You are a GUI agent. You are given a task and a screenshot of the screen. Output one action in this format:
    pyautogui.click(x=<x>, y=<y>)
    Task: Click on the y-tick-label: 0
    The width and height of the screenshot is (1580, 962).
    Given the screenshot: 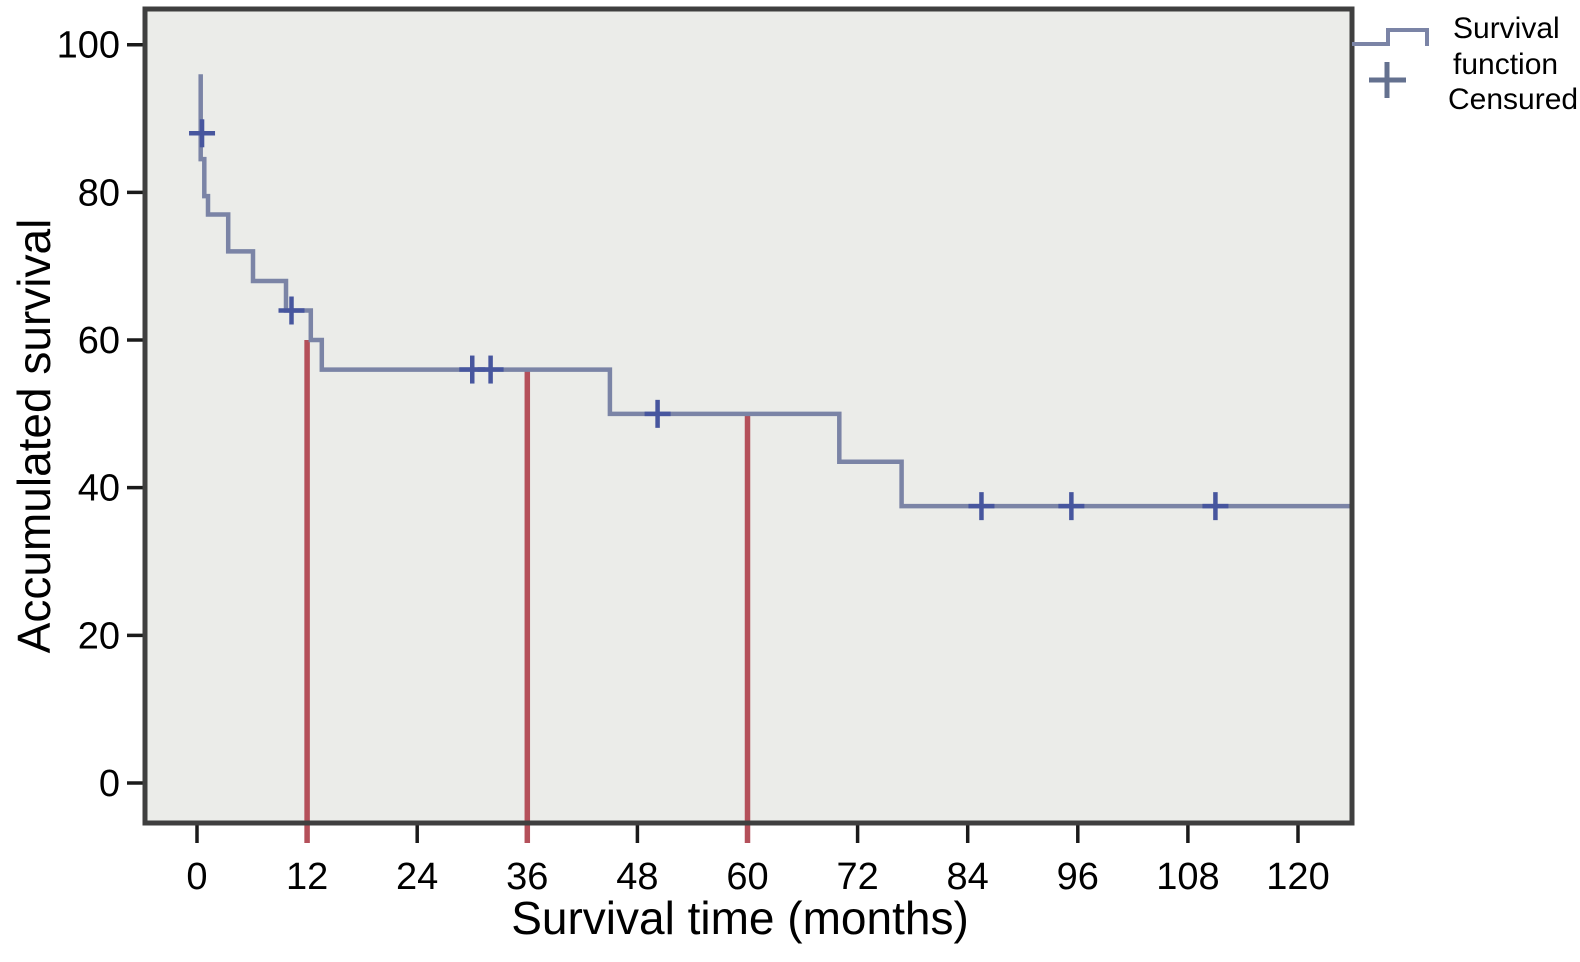 What is the action you would take?
    pyautogui.click(x=109, y=784)
    